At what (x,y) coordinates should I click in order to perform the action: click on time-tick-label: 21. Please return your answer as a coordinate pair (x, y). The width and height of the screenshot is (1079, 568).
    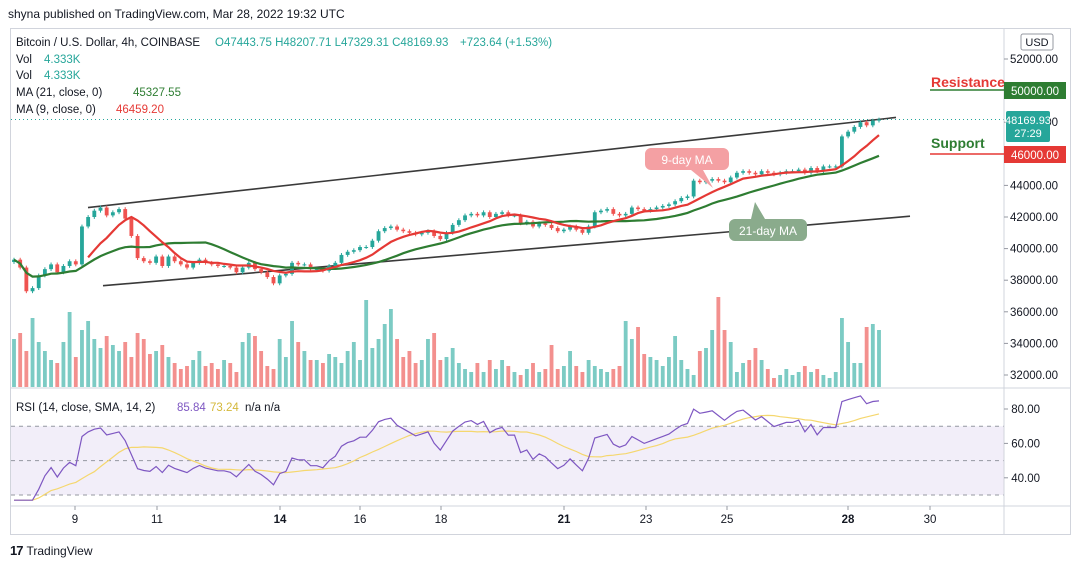
    Looking at the image, I should click on (564, 520).